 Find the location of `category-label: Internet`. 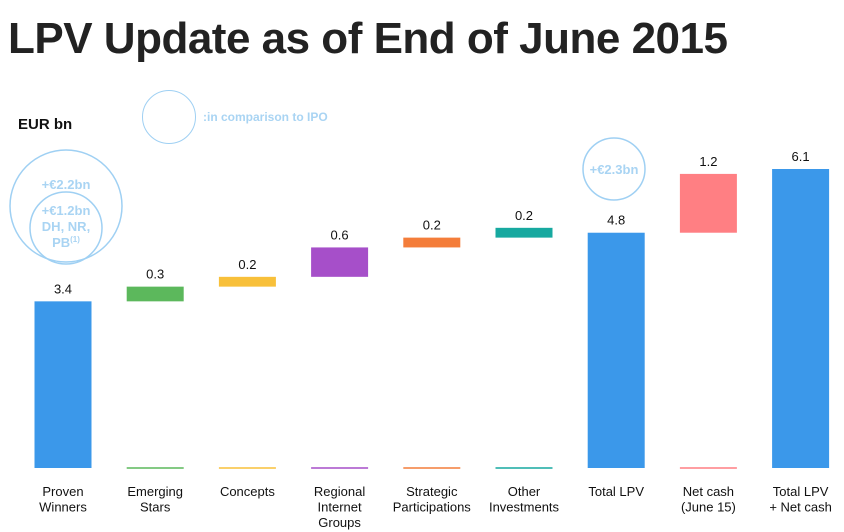

category-label: Internet is located at coordinates (340, 507).